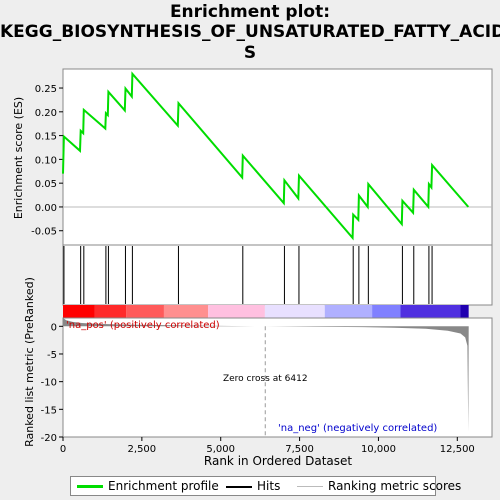 Image resolution: width=500 pixels, height=500 pixels. What do you see at coordinates (457, 449) in the screenshot?
I see `ranked-x-tick-label: 12,500` at bounding box center [457, 449].